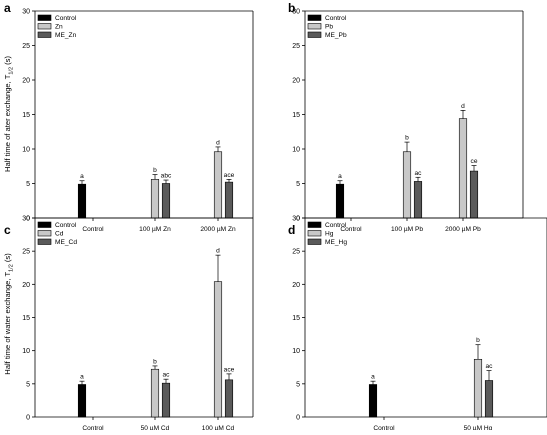 This screenshot has width=547, height=435. Describe the element at coordinates (218, 427) in the screenshot. I see `x-tick-label: 100 µM Cd` at that location.